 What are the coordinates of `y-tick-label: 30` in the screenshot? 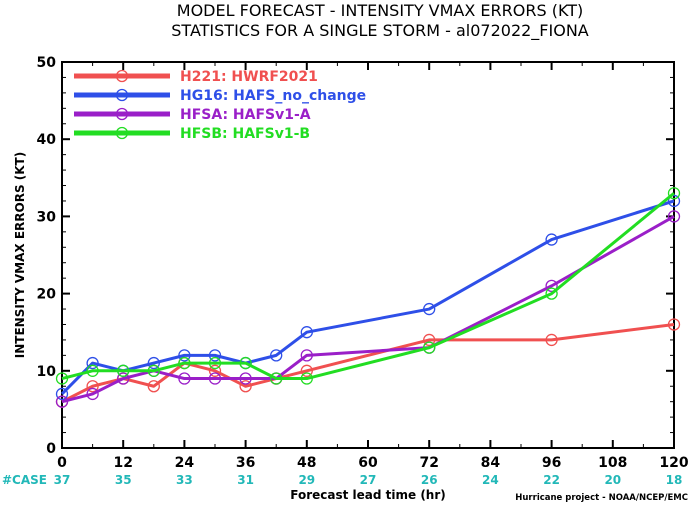 It's located at (47, 217).